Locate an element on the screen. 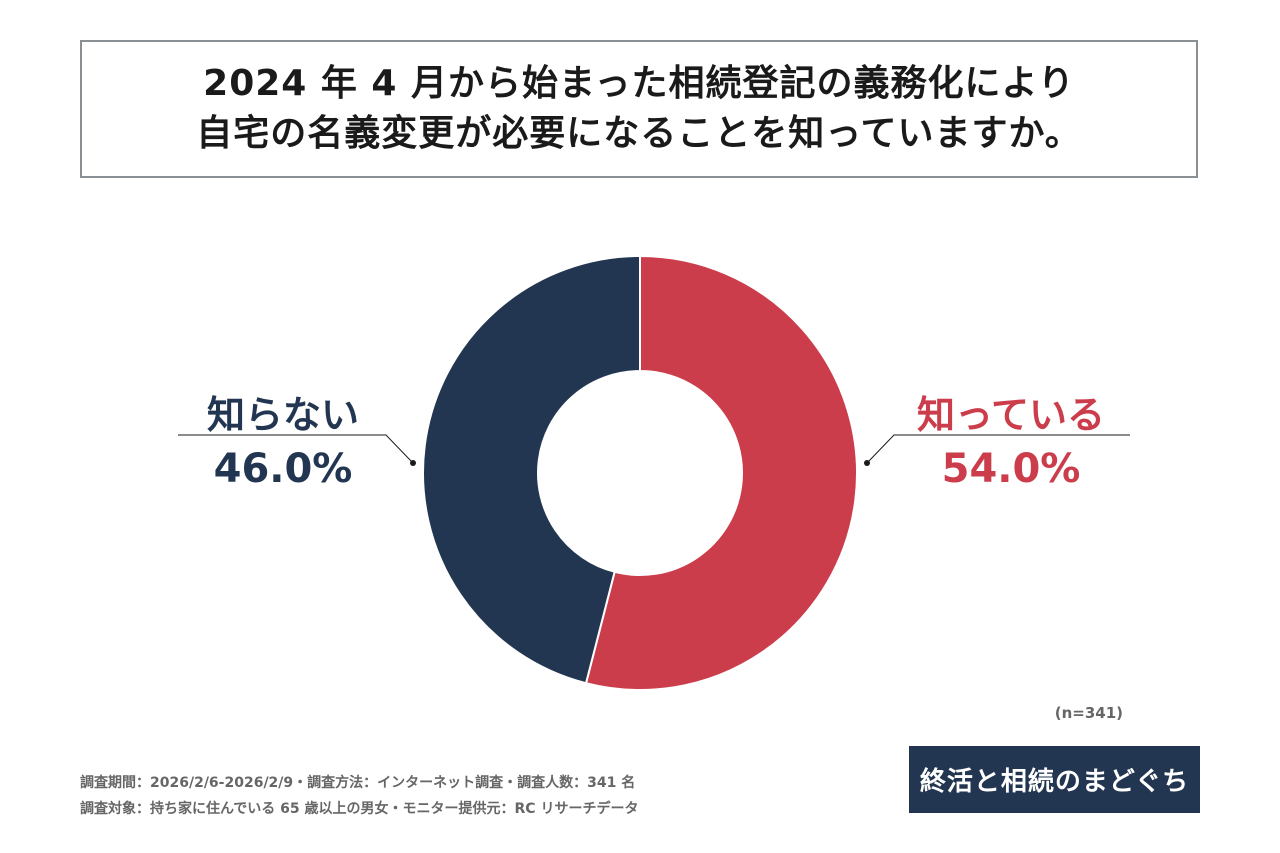  sample-size-label: (n=341) is located at coordinates (1088, 713).